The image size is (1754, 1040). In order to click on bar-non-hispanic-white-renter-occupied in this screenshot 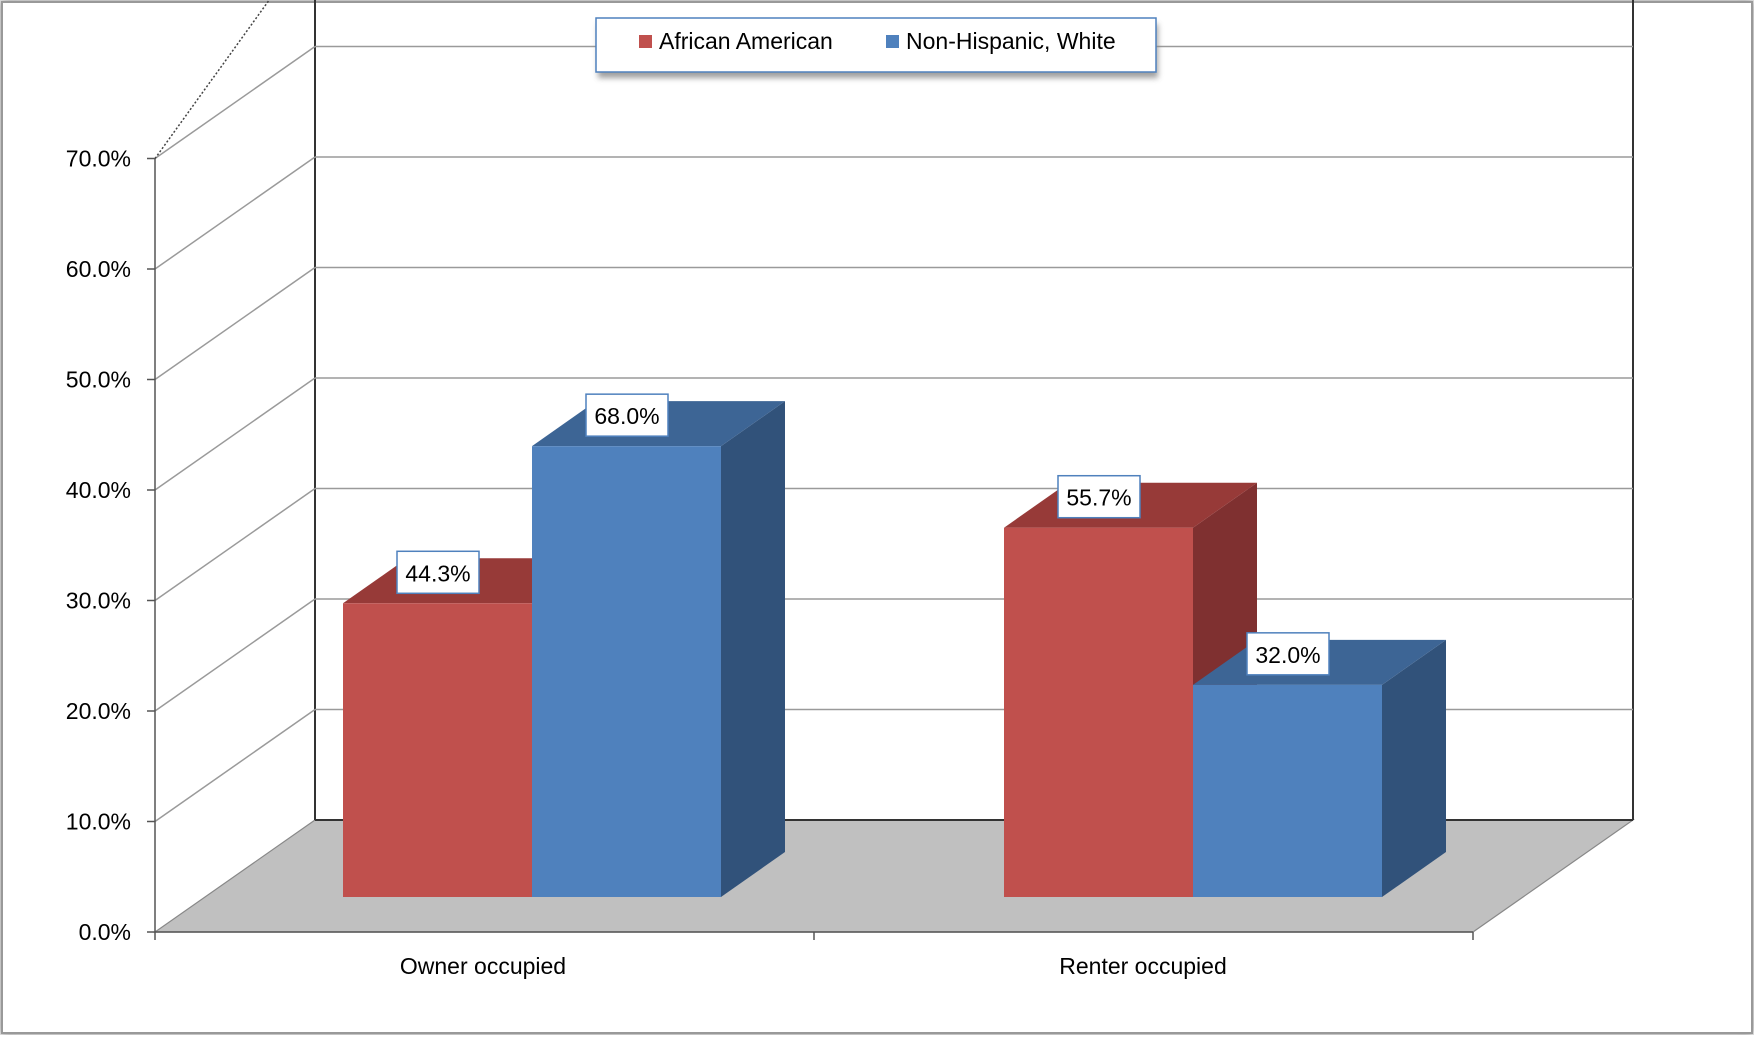, I will do `click(1319, 768)`.